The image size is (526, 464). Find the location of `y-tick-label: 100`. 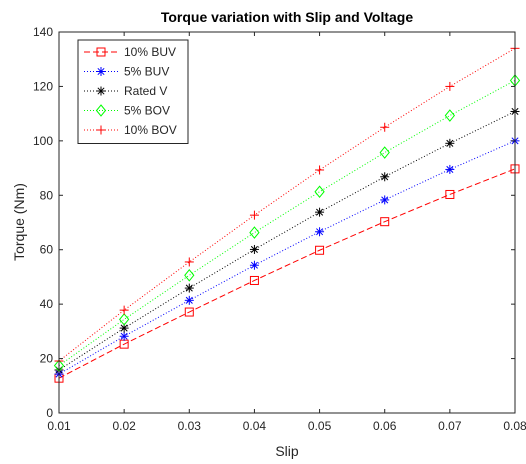

y-tick-label: 100 is located at coordinates (43, 141).